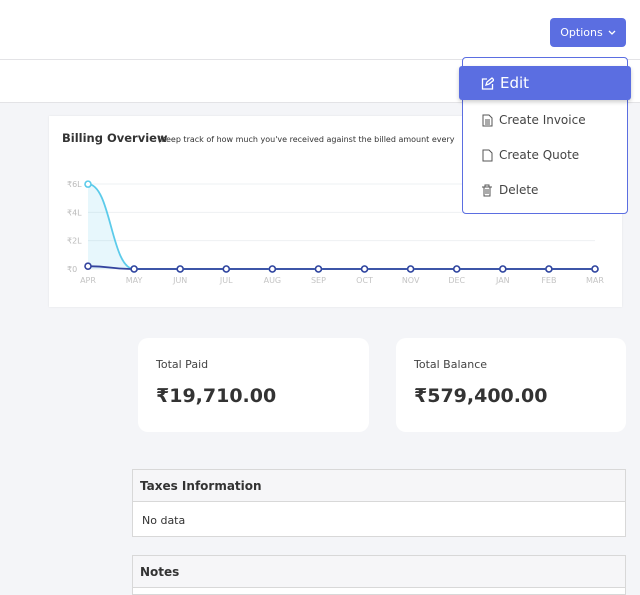 The image size is (640, 595). Describe the element at coordinates (88, 280) in the screenshot. I see `x-tick-label: APR` at that location.